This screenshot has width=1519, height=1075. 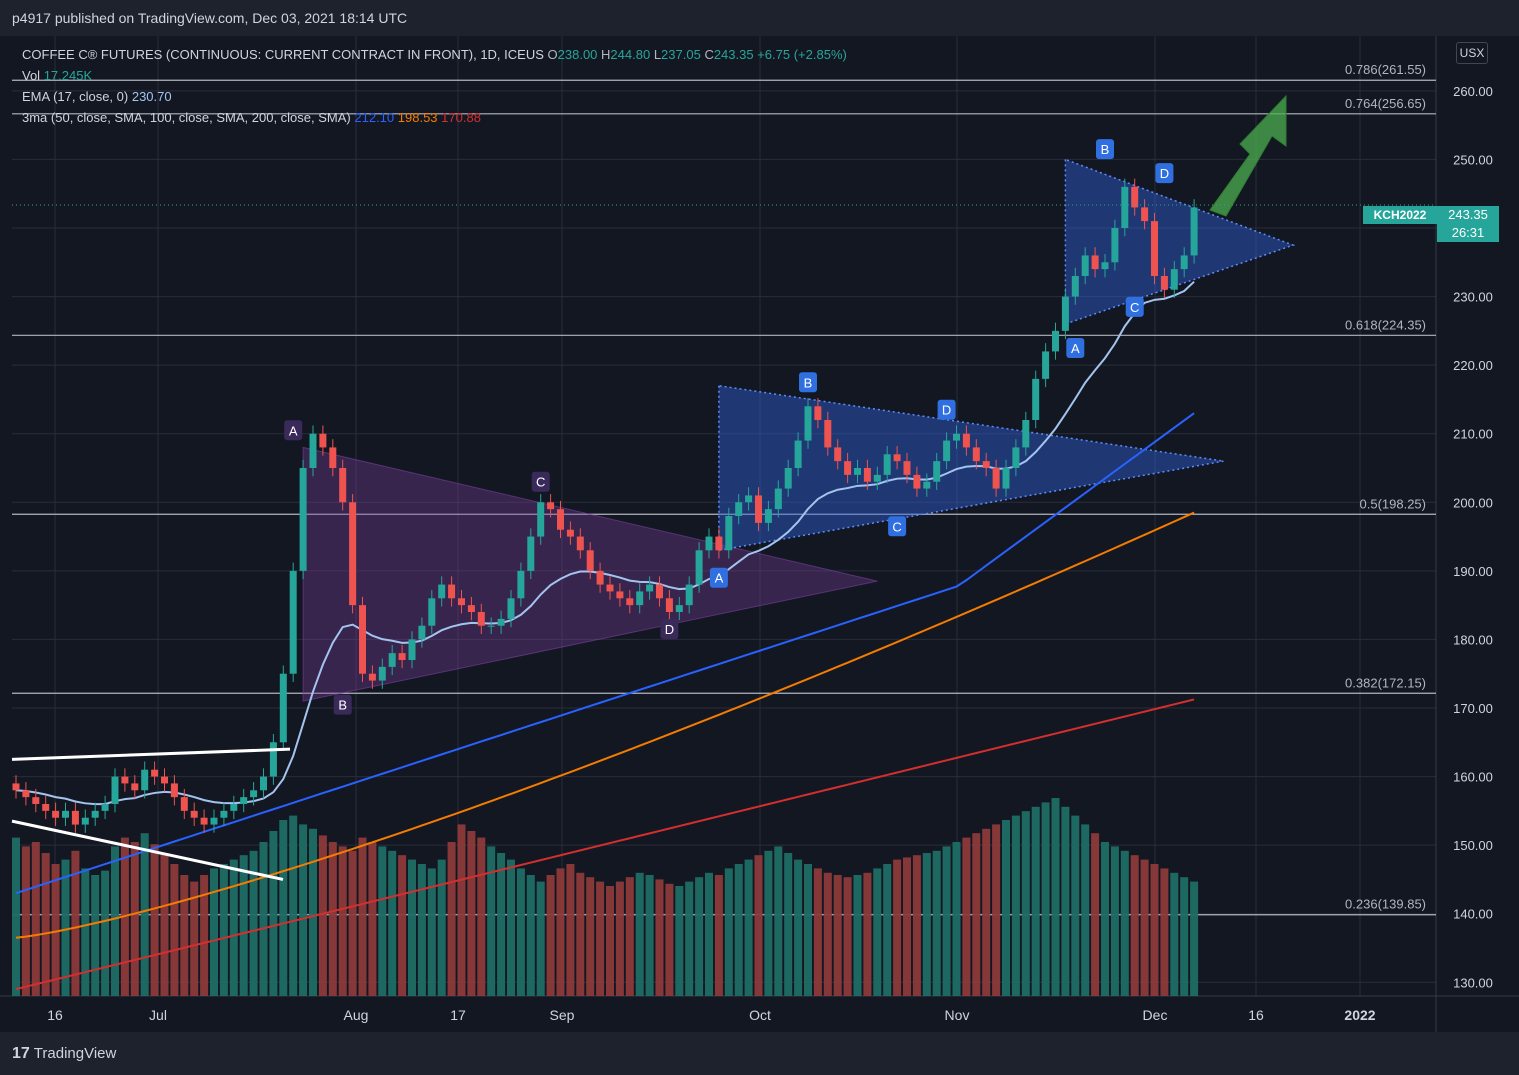 I want to click on y-tick-label: 250.00, so click(x=1473, y=159).